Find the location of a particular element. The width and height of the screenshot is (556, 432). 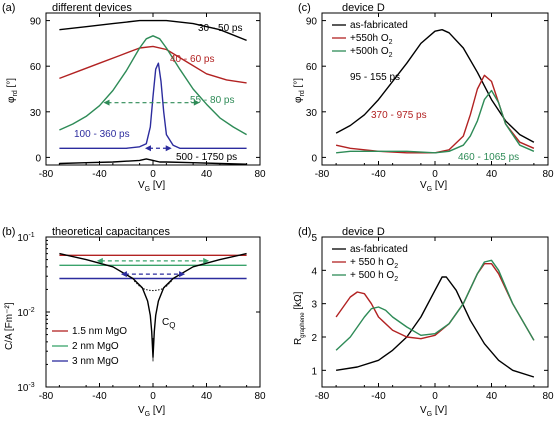

y-tick-label-b: 10⁻¹ is located at coordinates (25, 238).